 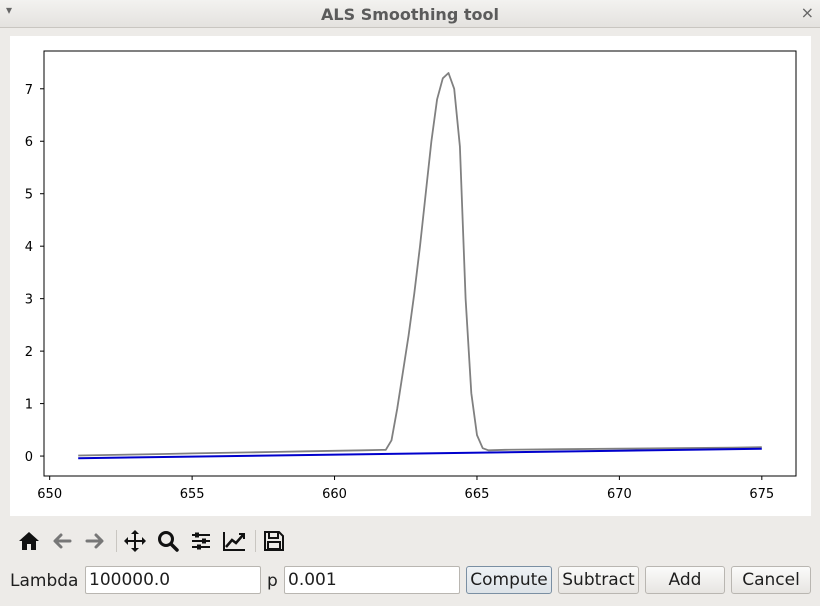 I want to click on subtract-button: Subtract, so click(x=598, y=580).